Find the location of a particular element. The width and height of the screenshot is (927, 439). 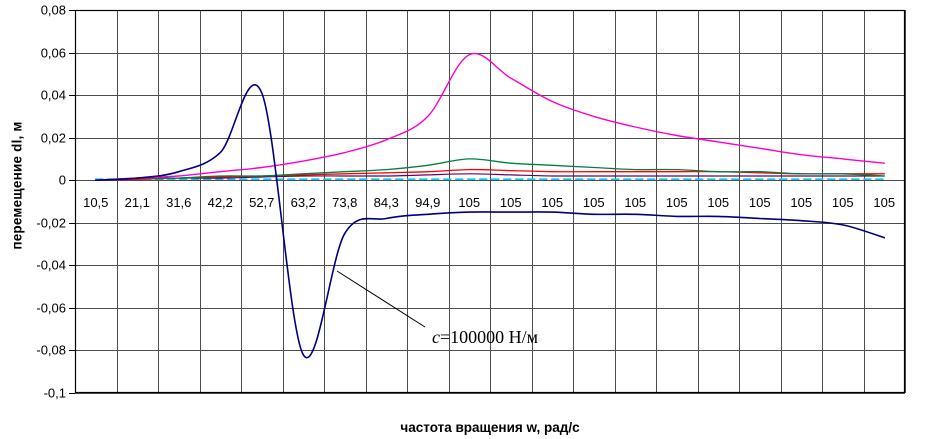

x-axis-title: частота вращения w, рад/с is located at coordinates (490, 427).